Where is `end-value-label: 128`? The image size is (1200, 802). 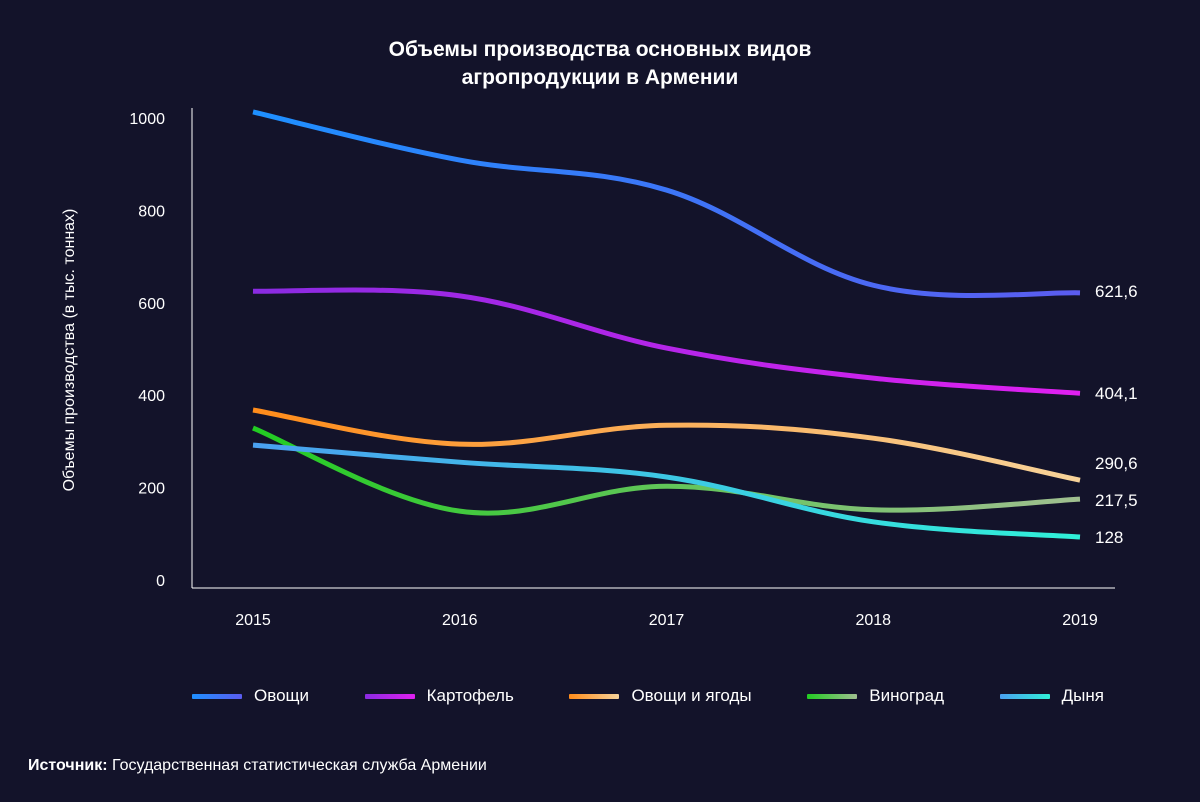
end-value-label: 128 is located at coordinates (1109, 537).